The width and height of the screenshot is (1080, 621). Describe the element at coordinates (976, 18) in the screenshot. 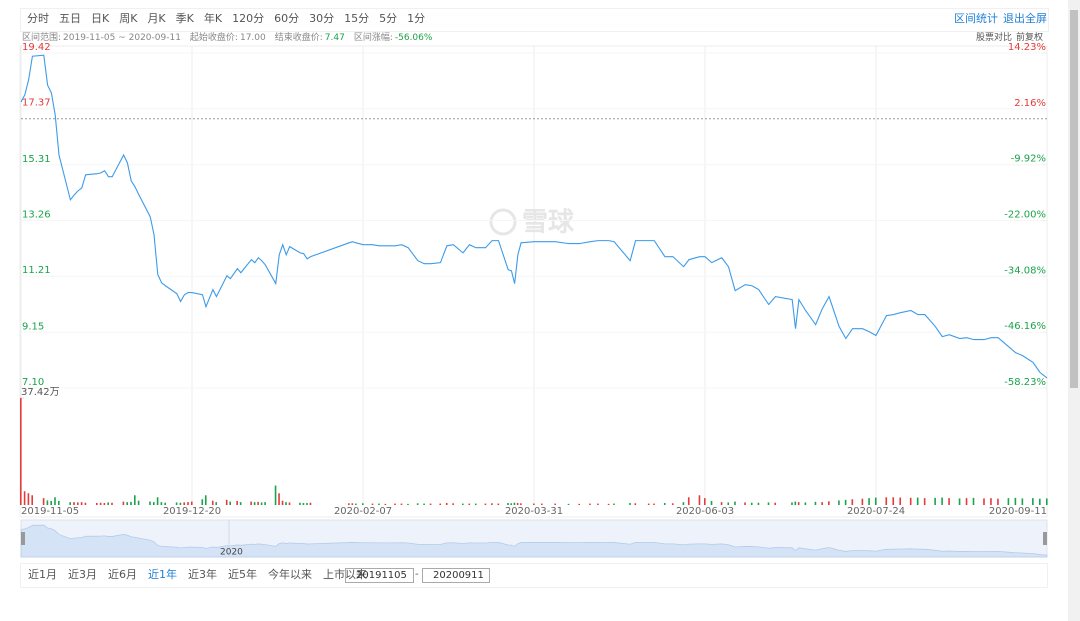

I see `action-button: 区间统计` at that location.